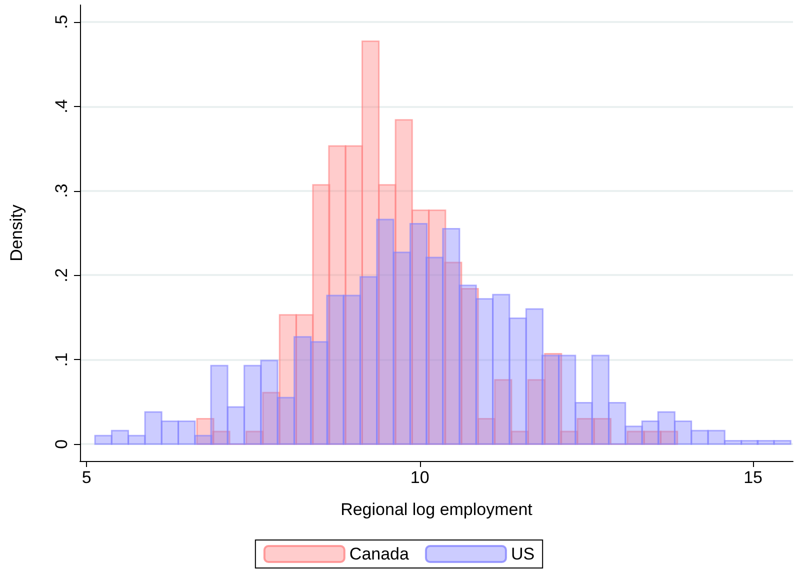 The width and height of the screenshot is (798, 572). I want to click on y-tick-label: .1, so click(61, 359).